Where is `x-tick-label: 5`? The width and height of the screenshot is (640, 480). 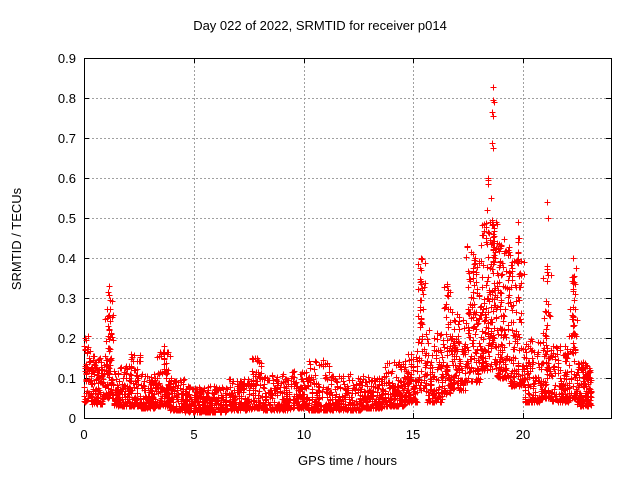
x-tick-label: 5 is located at coordinates (193, 434).